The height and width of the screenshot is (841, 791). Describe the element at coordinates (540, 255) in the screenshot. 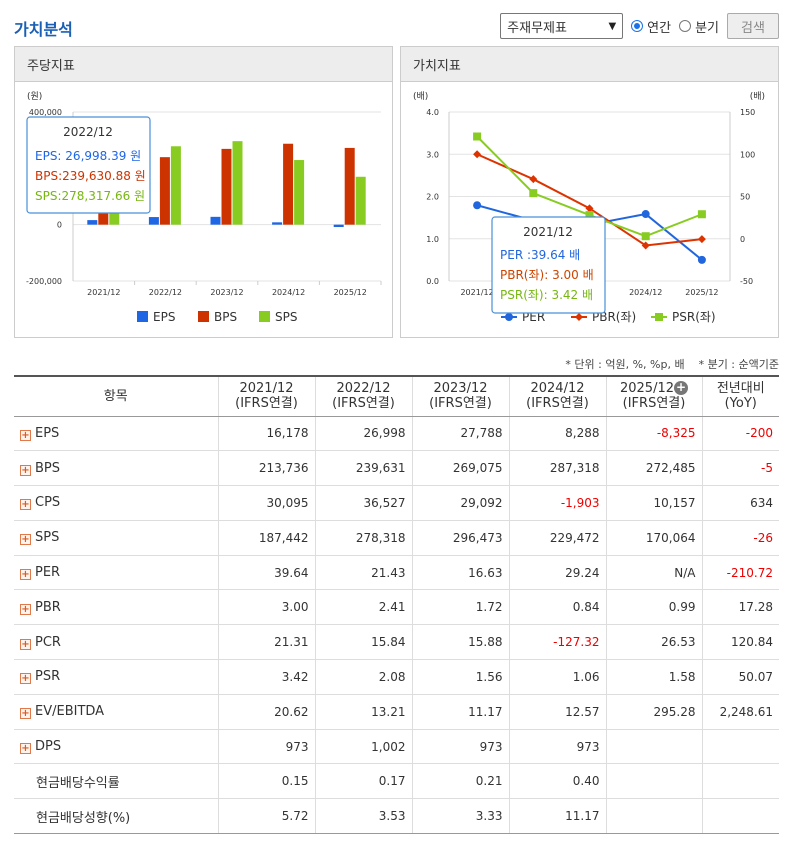

I see `tooltip-line: PER :39.64 배` at that location.